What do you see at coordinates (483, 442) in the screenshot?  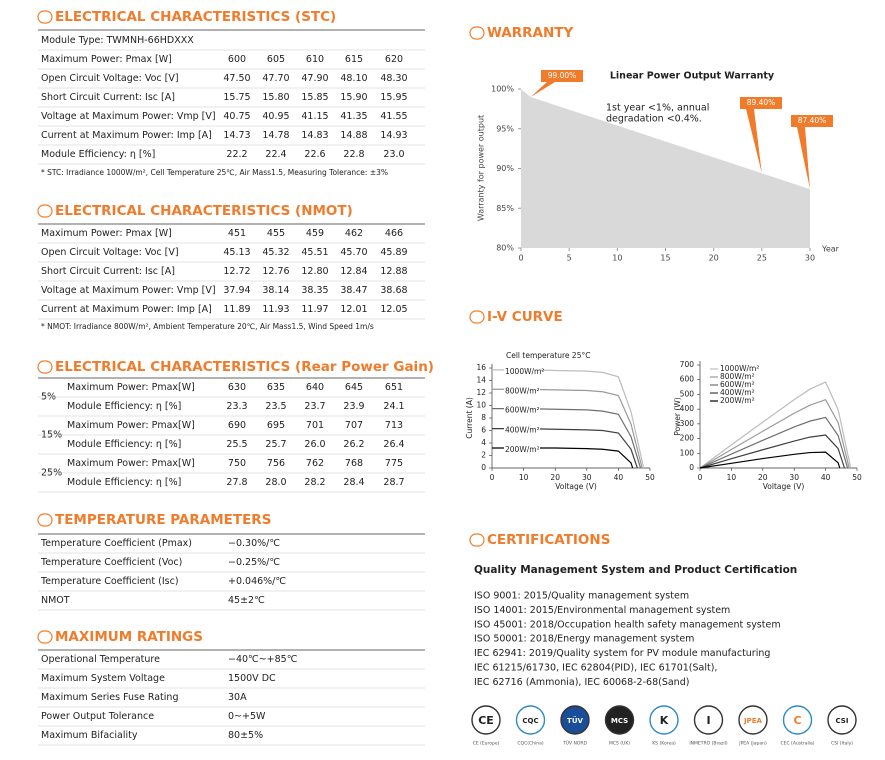 I see `y-tick-label: 4` at bounding box center [483, 442].